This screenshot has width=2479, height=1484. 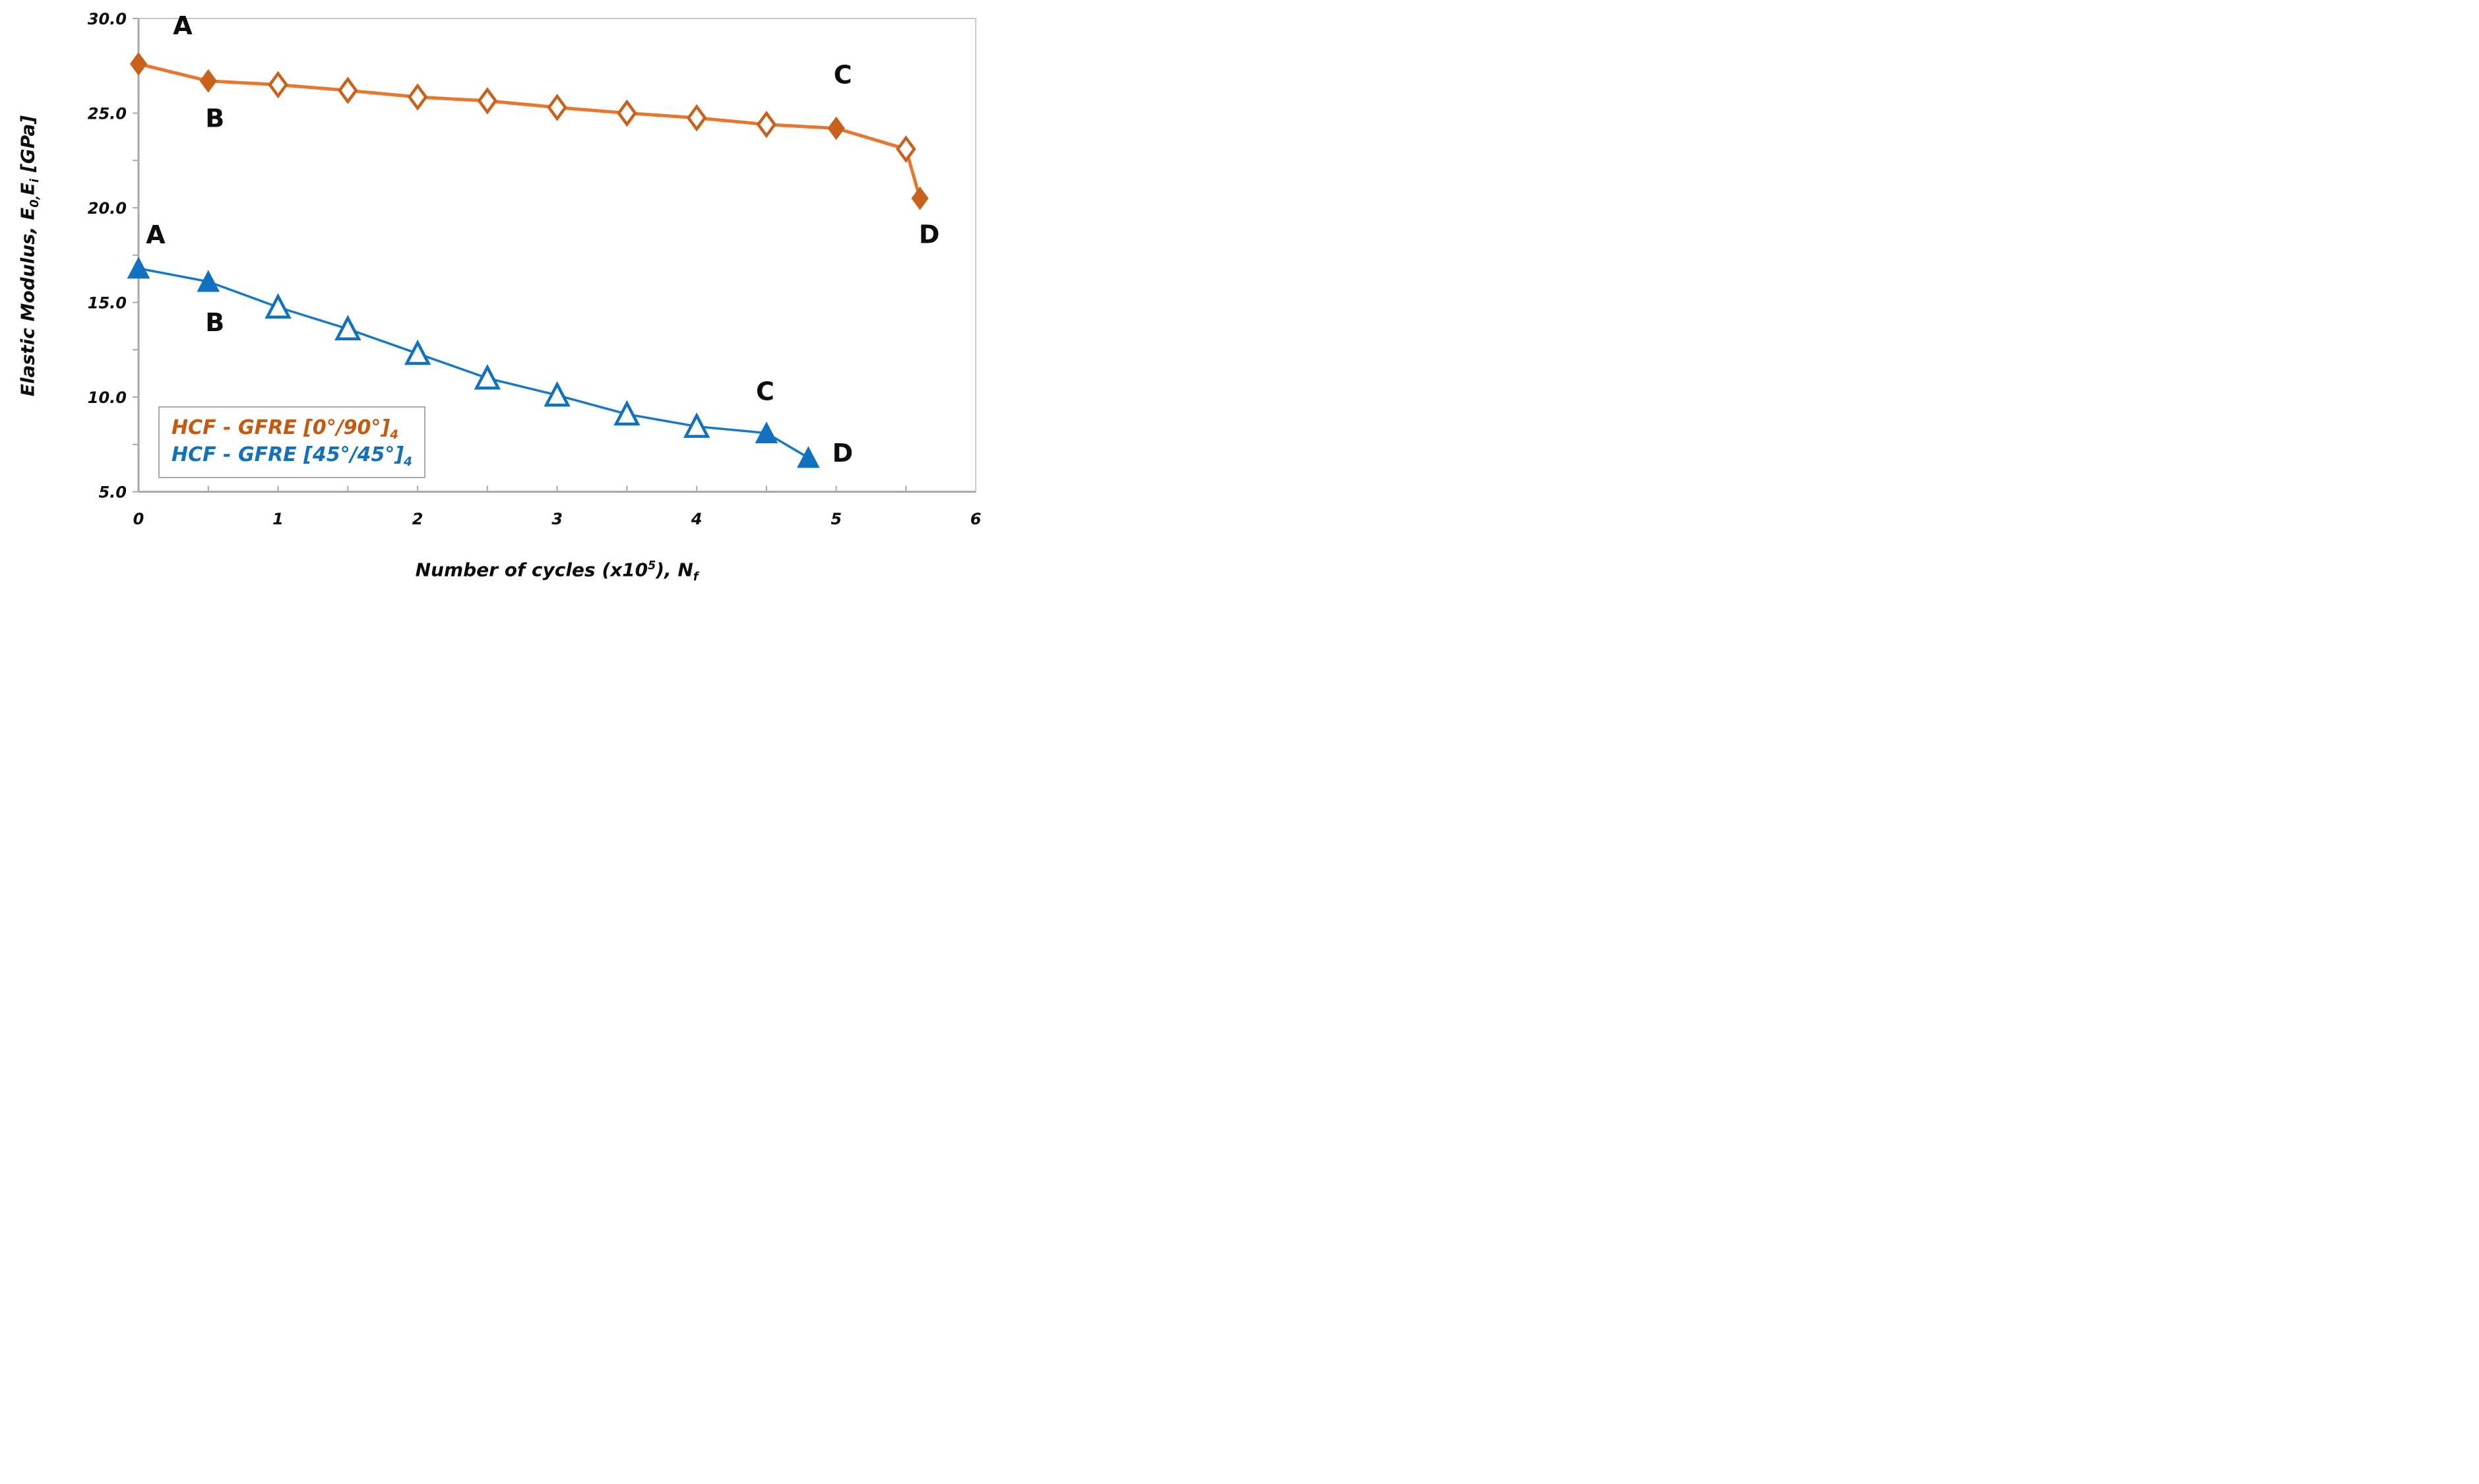 I want to click on y-tick-label: 25.0, so click(x=107, y=114).